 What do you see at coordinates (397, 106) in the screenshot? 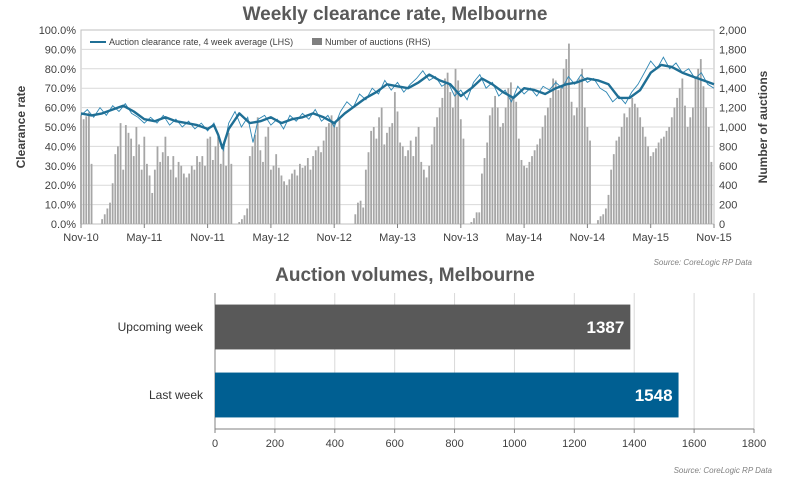
I see `average-clearance-line` at bounding box center [397, 106].